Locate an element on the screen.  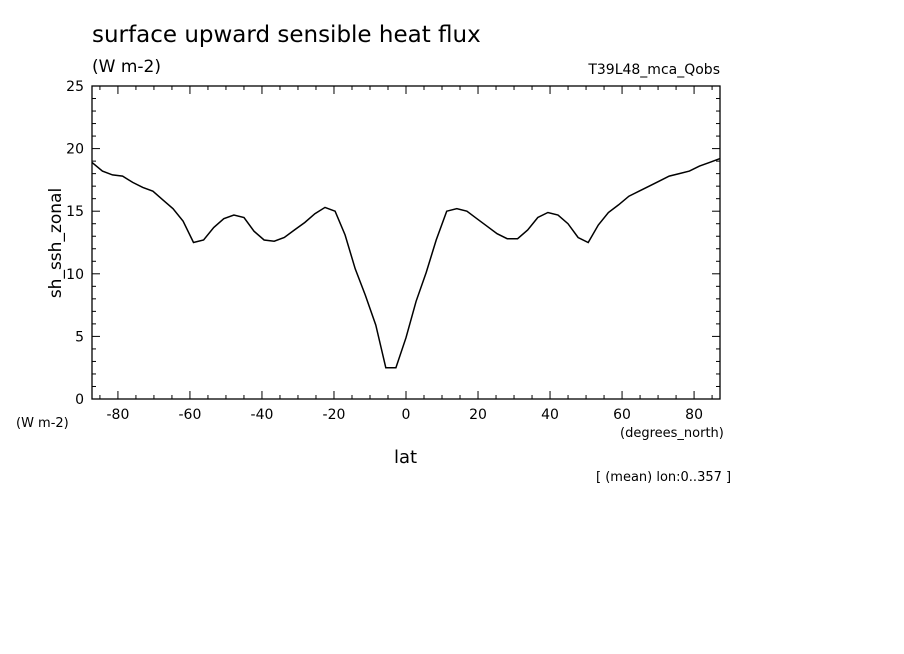
y-tick-label: 10 is located at coordinates (75, 275).